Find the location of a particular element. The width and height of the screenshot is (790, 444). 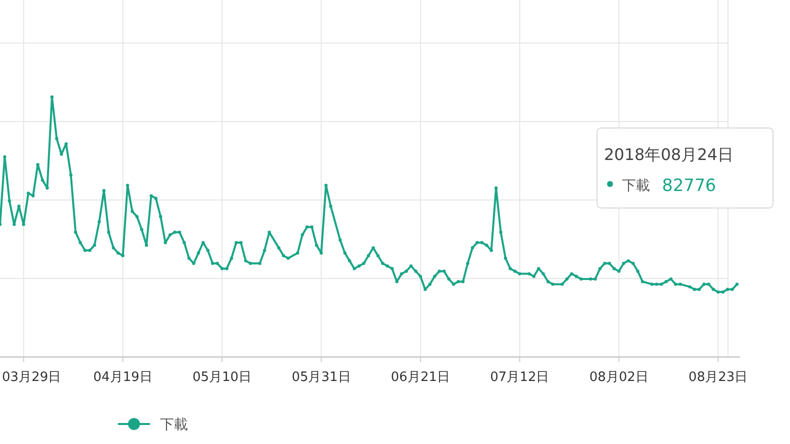

x-tick-label: 04月19日 is located at coordinates (122, 377).